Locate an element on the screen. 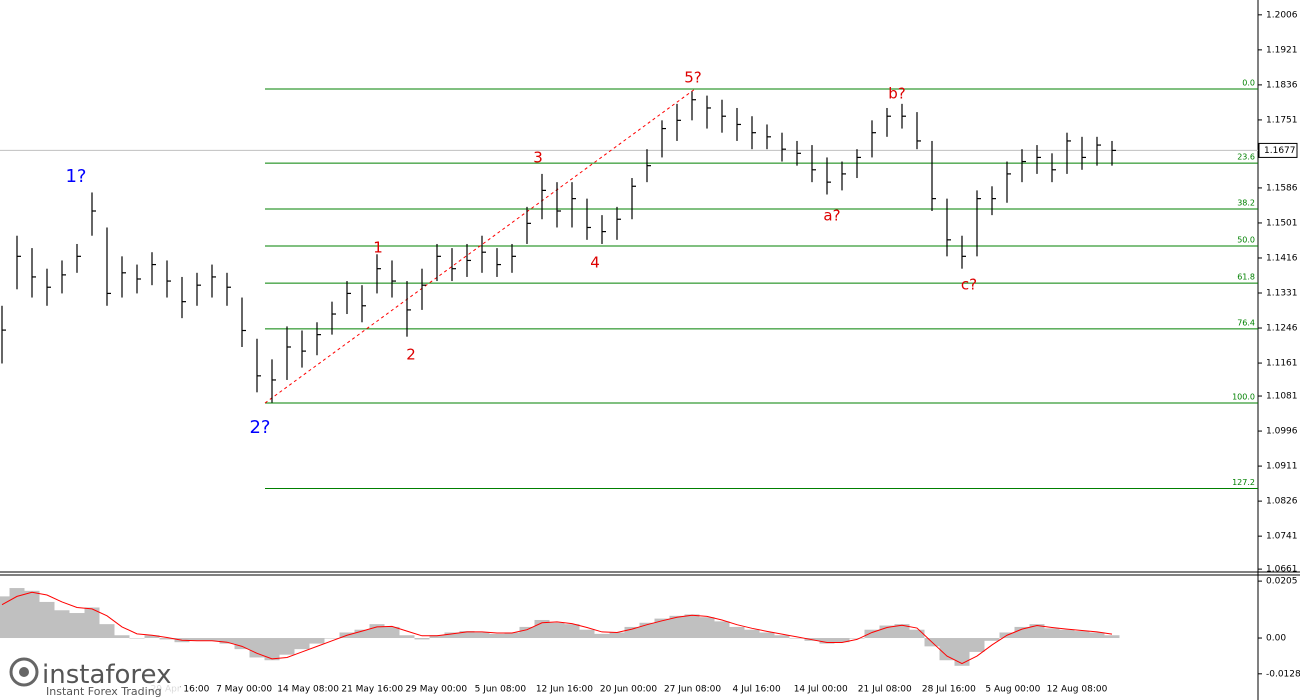 Image resolution: width=1300 pixels, height=700 pixels. fib-label: 100.0 is located at coordinates (1243, 397).